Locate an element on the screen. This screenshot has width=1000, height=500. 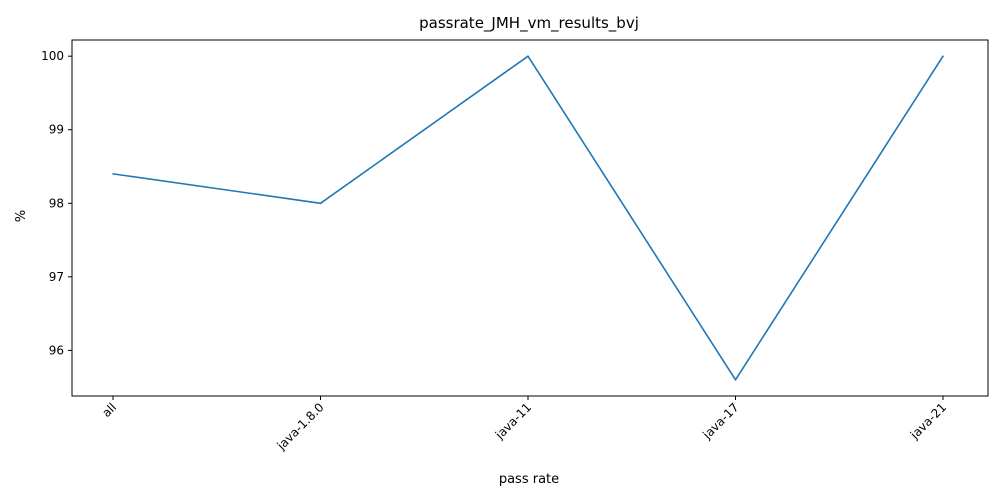
chart-title: passrate_JMH_vm_results_bvj is located at coordinates (529, 23).